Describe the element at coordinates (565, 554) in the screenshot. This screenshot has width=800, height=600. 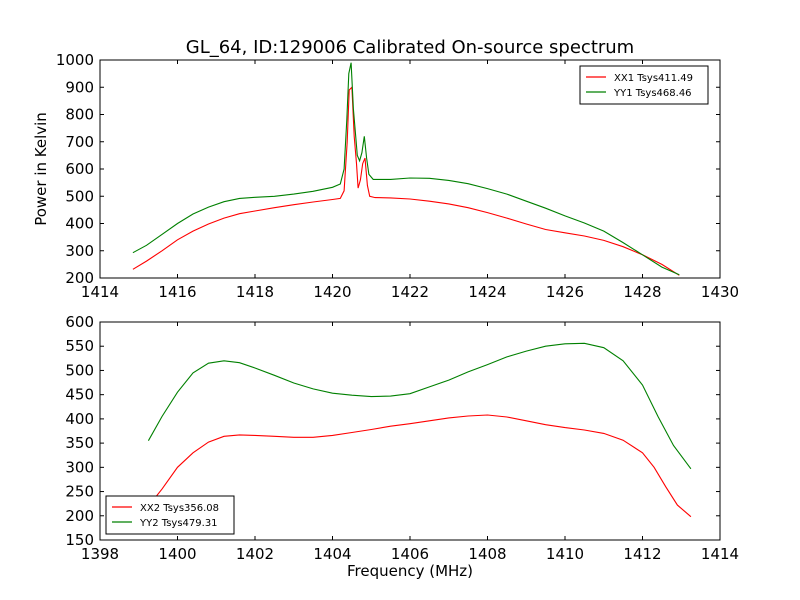
I see `x-tick-label: 1410` at that location.